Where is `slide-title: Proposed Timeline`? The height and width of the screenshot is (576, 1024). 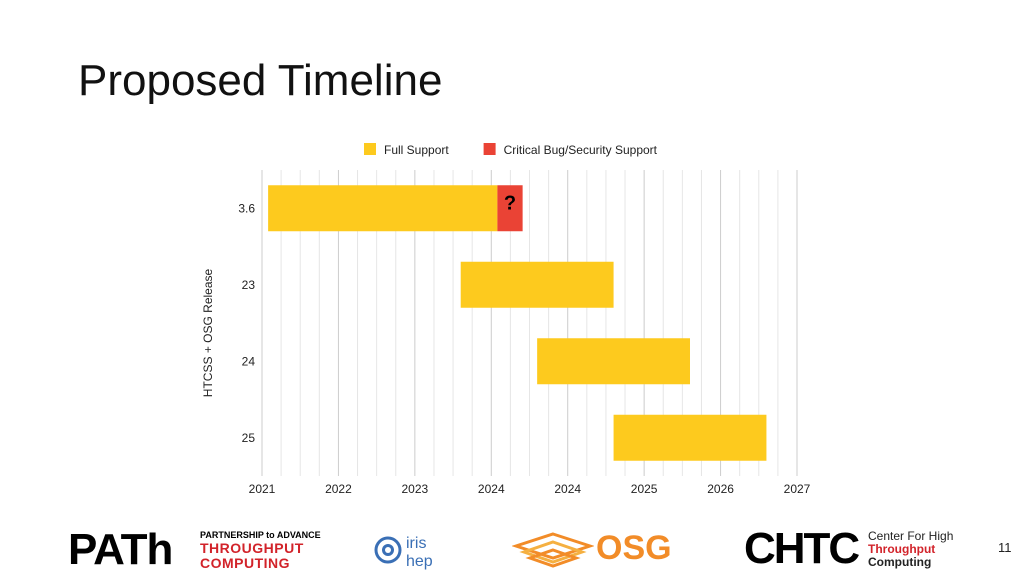 slide-title: Proposed Timeline is located at coordinates (260, 80).